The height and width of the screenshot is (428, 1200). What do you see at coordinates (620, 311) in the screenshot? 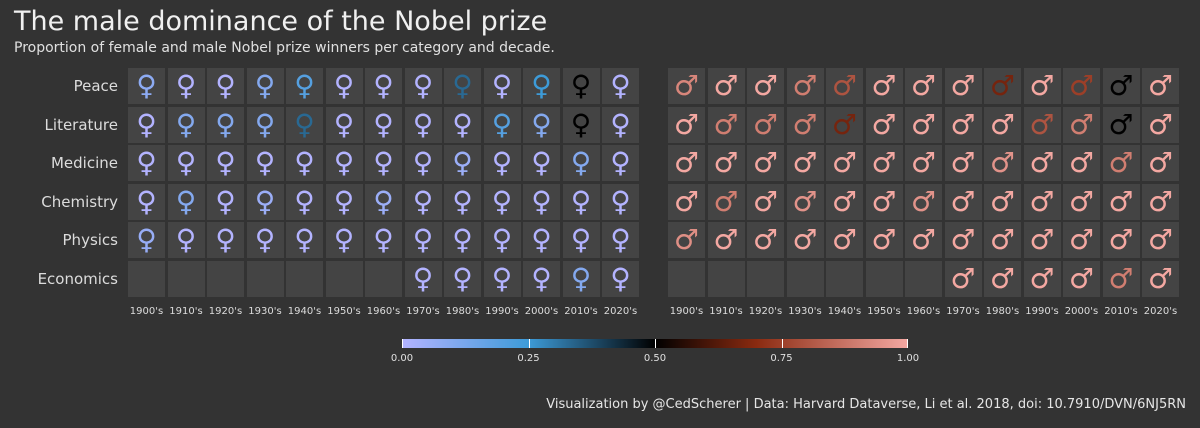
I see `decade-label: 2020's` at bounding box center [620, 311].